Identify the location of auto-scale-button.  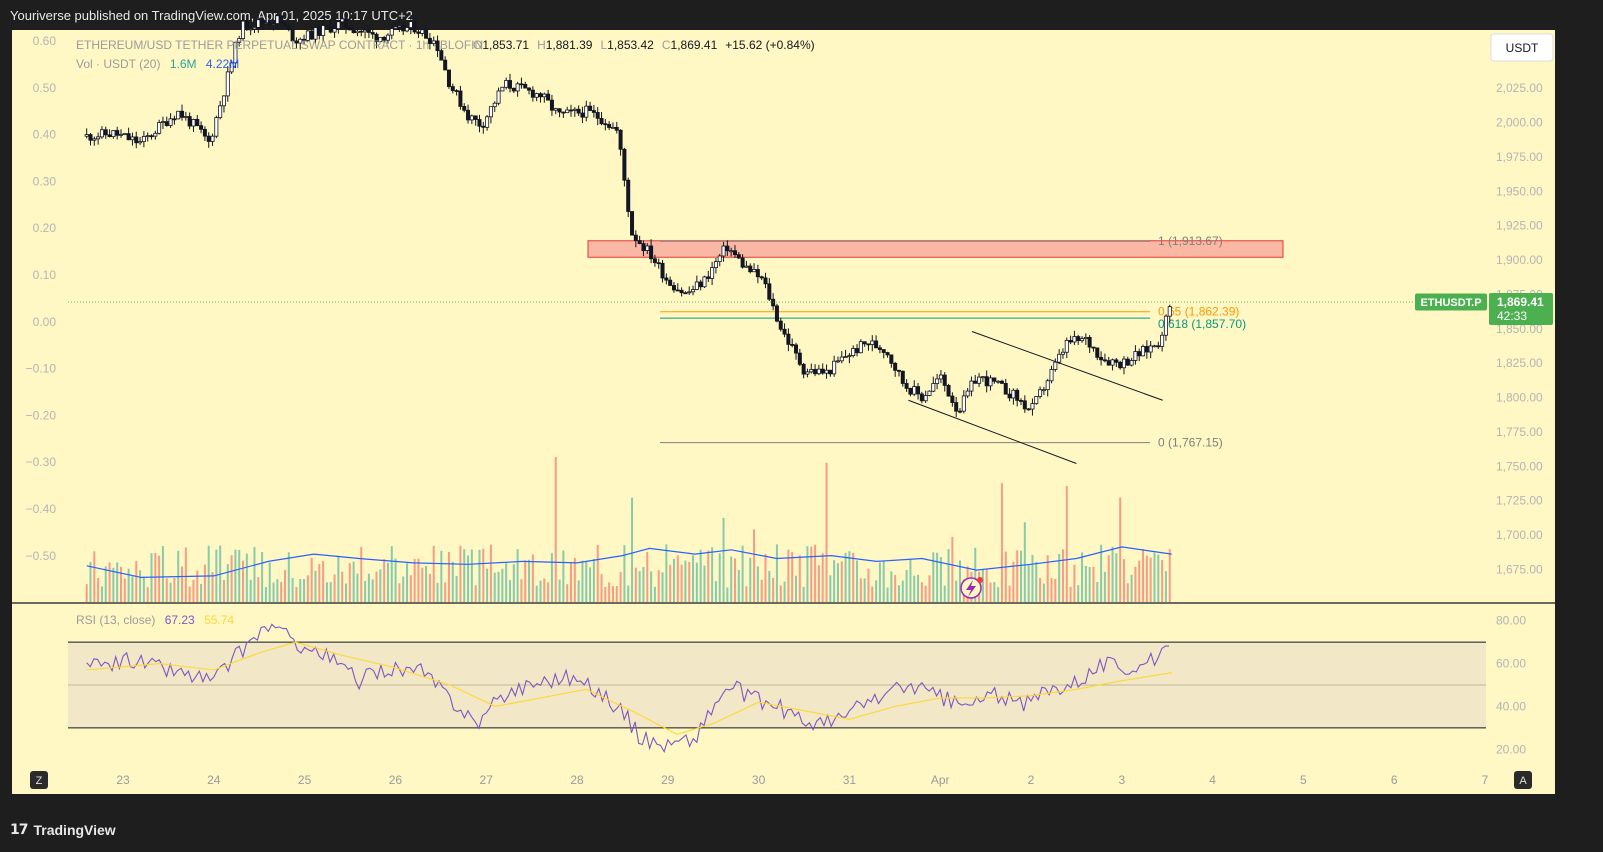
(1523, 780).